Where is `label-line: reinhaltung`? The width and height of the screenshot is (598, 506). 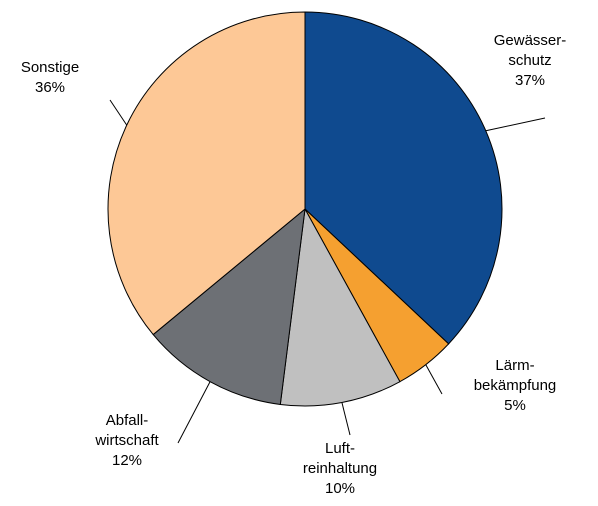
label-line: reinhaltung is located at coordinates (340, 468).